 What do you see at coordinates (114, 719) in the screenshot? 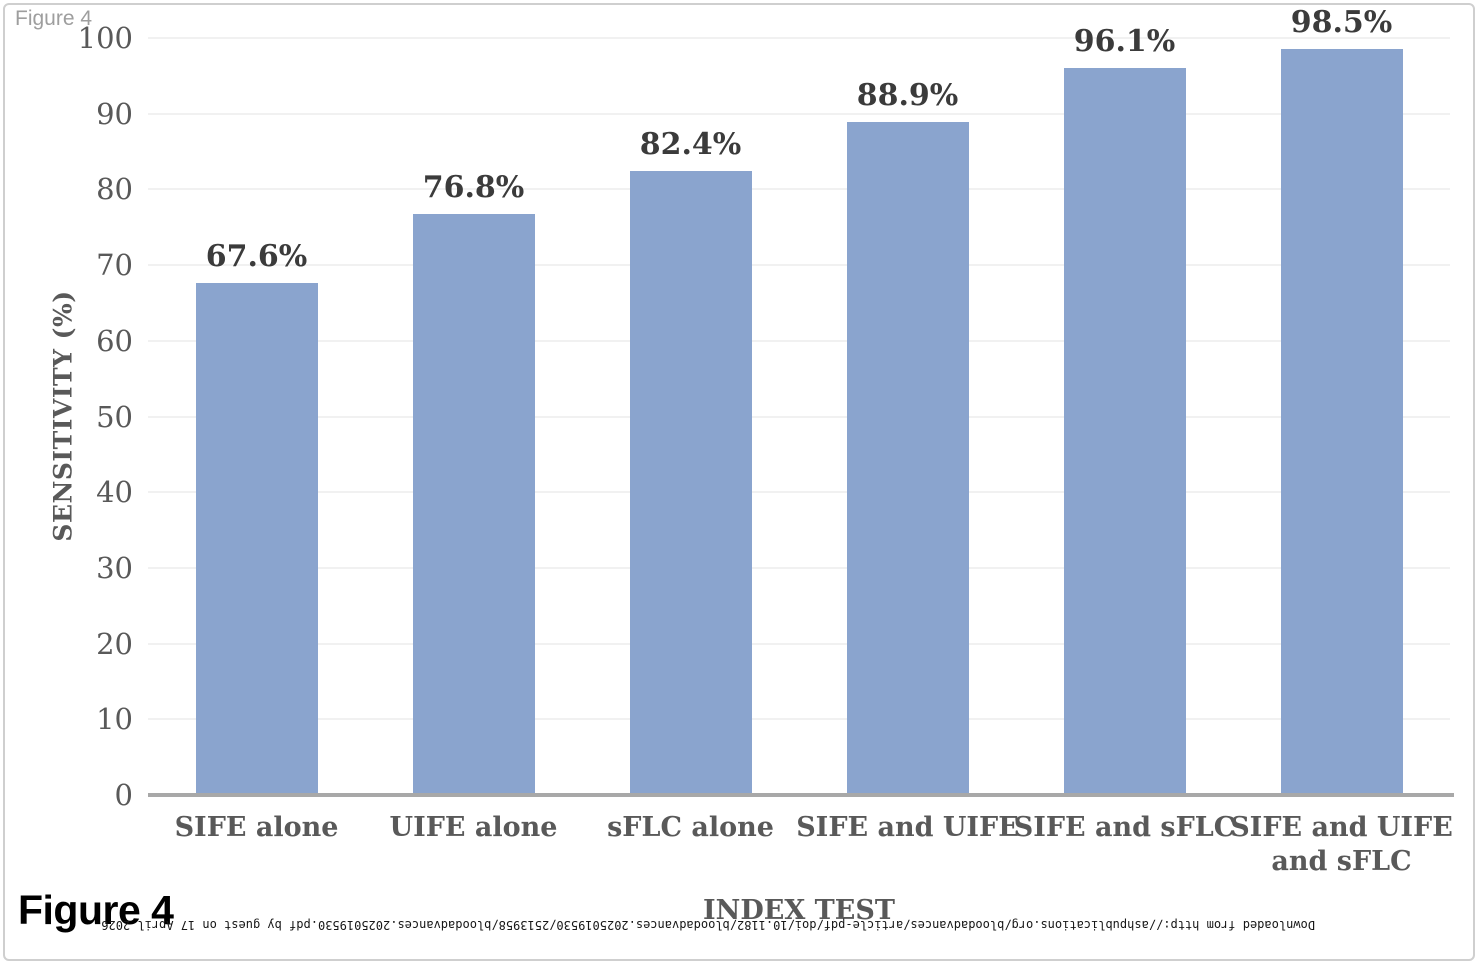
I see `y-tick-label: 10` at bounding box center [114, 719].